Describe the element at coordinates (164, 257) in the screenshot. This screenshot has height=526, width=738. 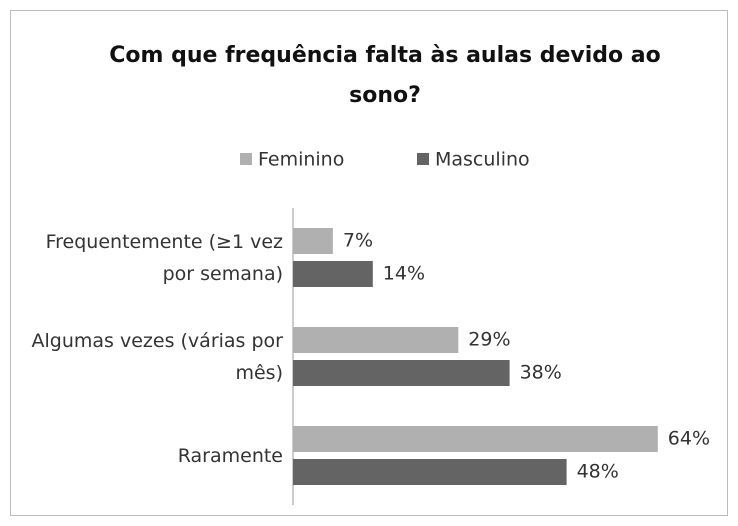
I see `y-tick-label: Frequentemente (≥1 vez por semana)` at that location.